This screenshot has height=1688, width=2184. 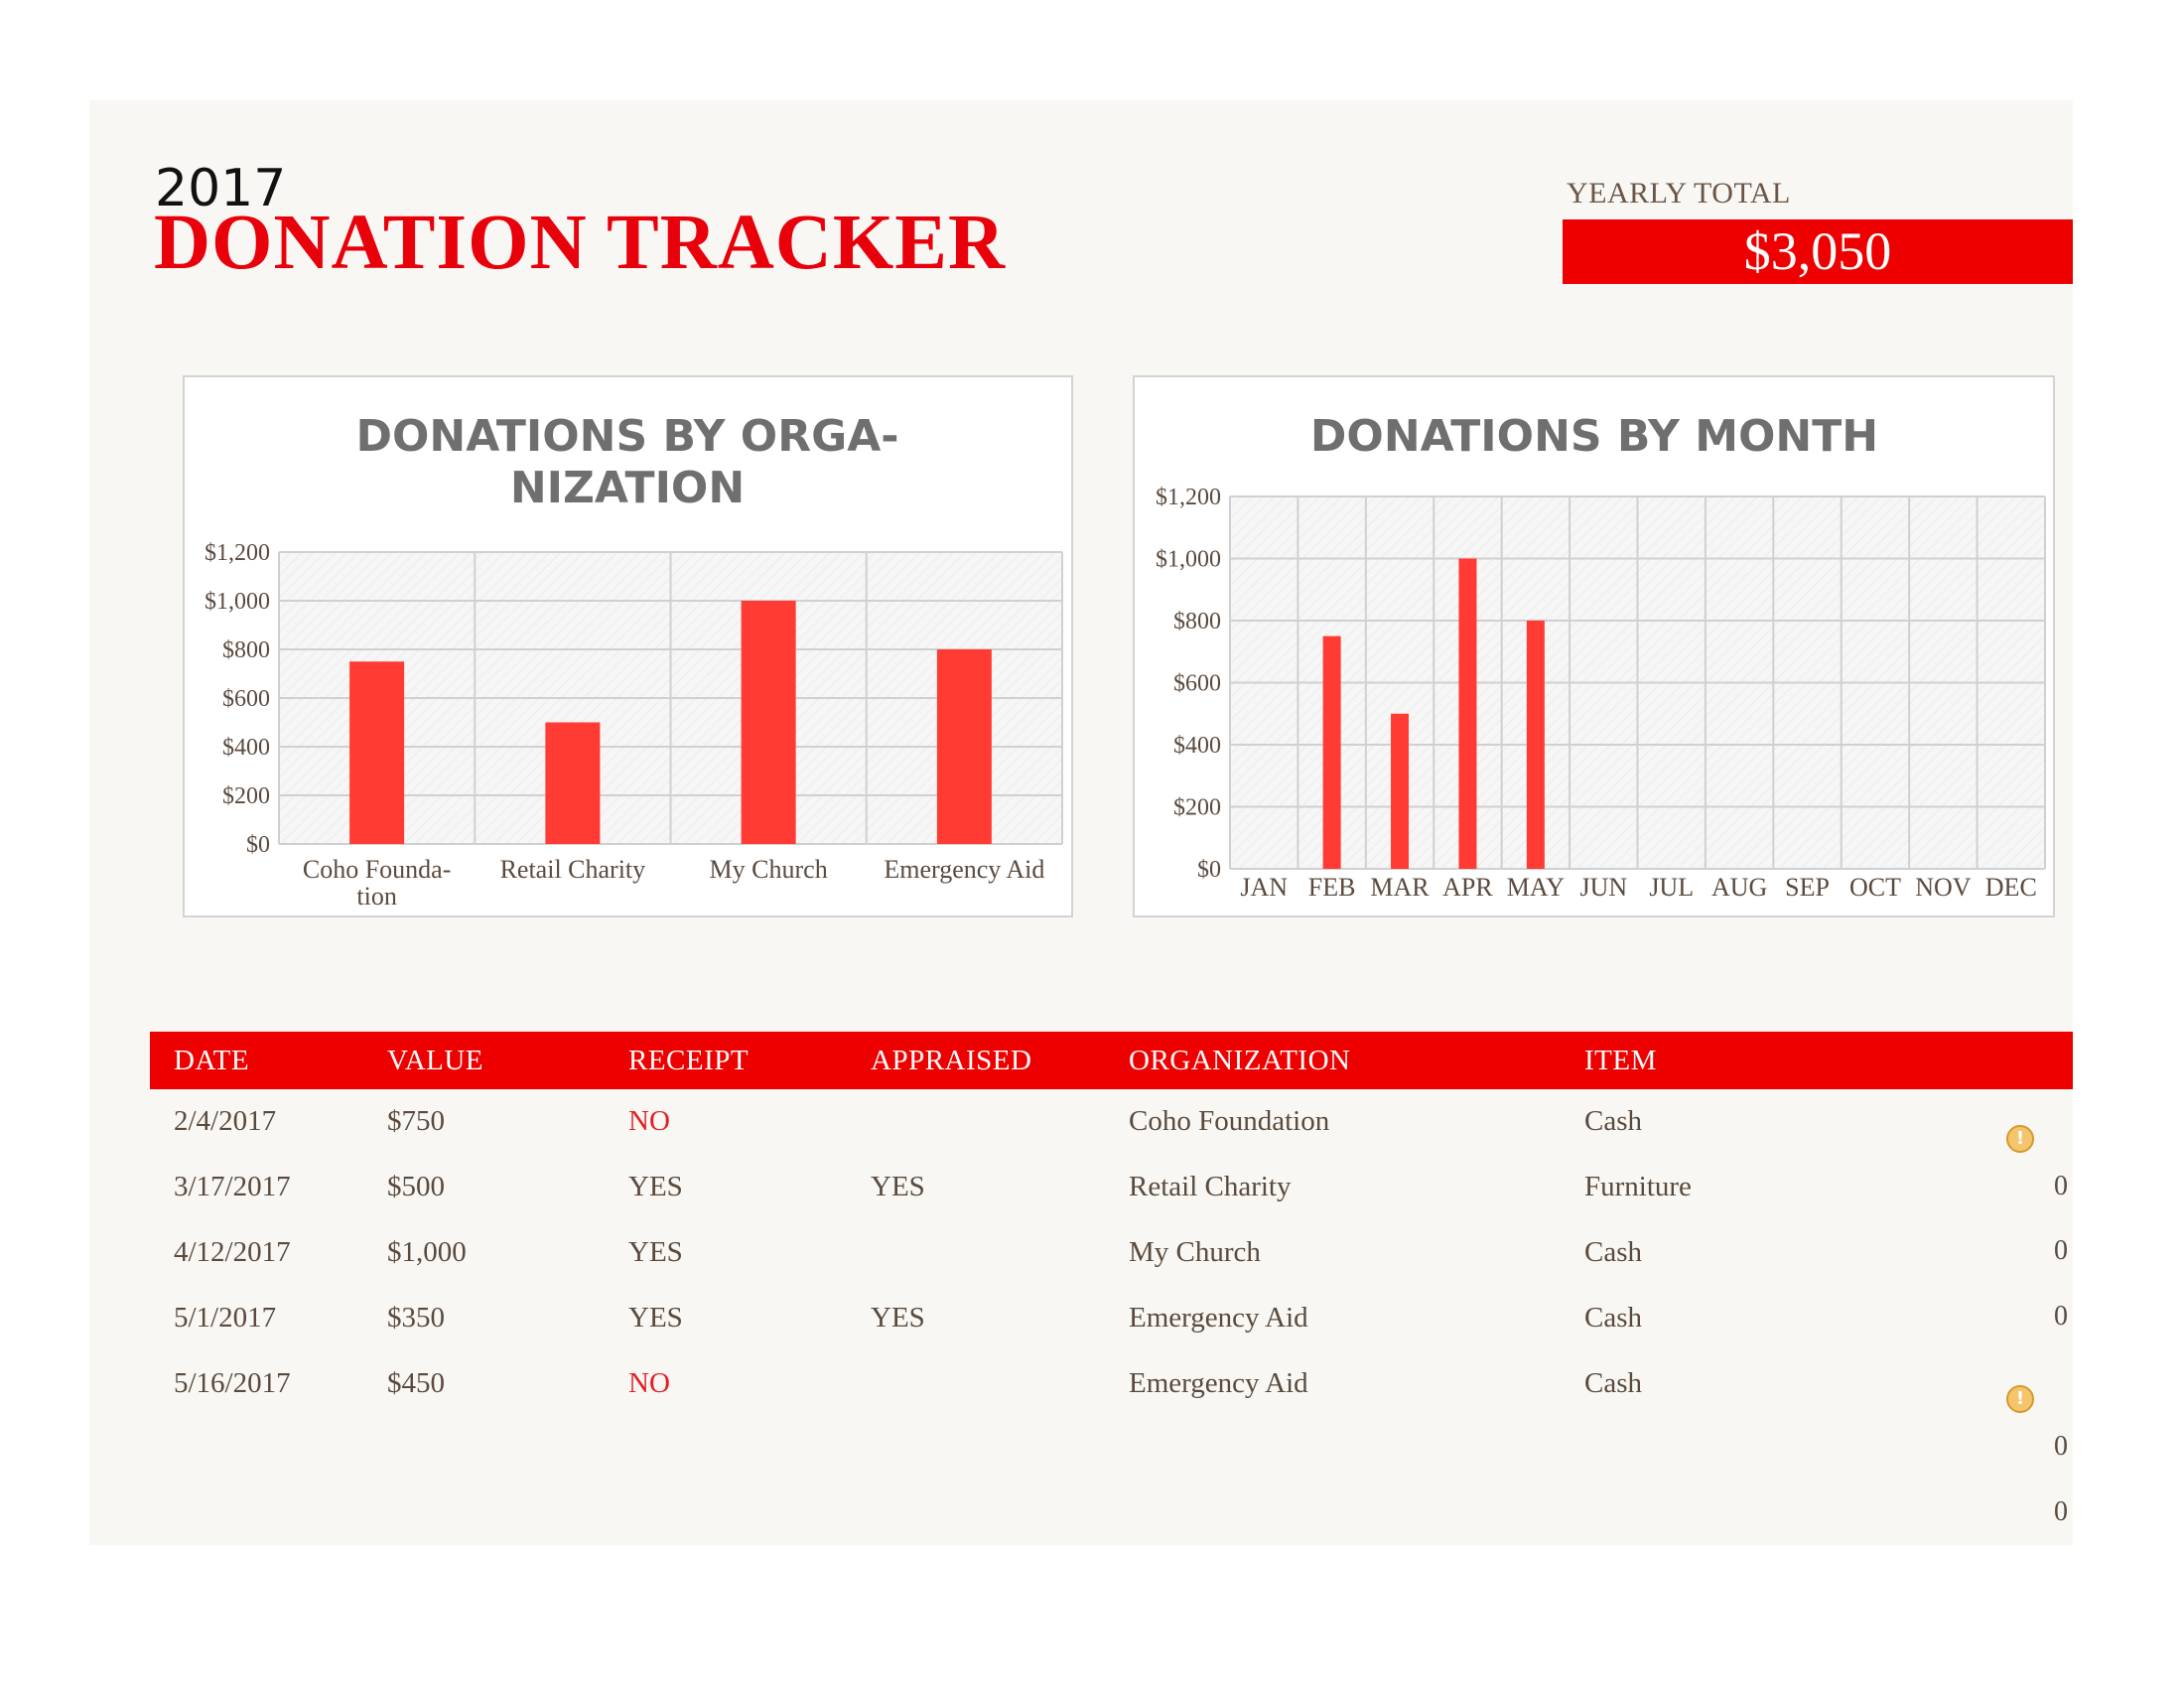 I want to click on value-cell: $450, so click(x=416, y=1383).